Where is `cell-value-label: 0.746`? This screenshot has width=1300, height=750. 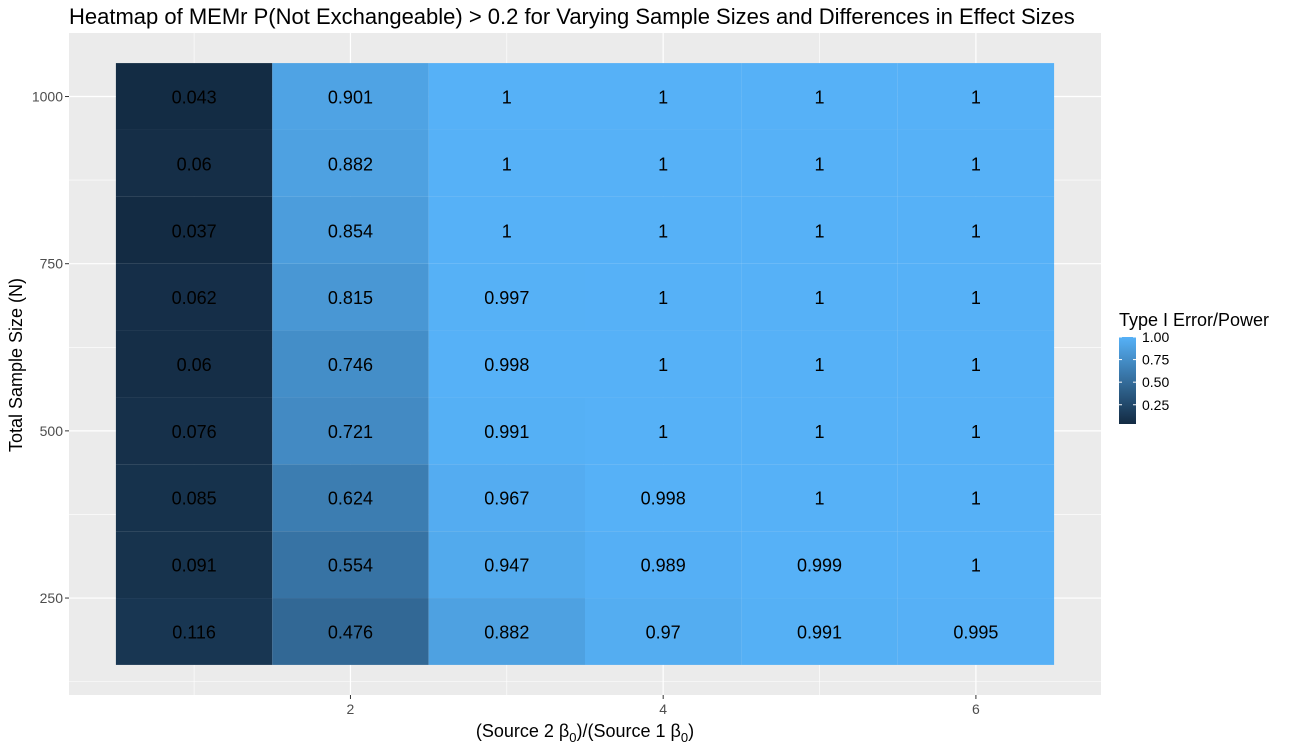
cell-value-label: 0.746 is located at coordinates (350, 365).